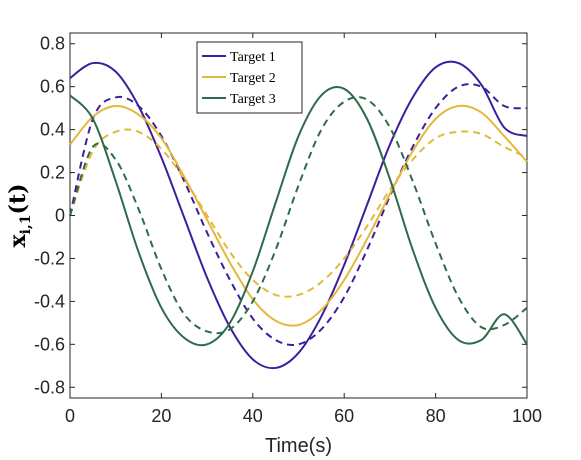  What do you see at coordinates (52, 44) in the screenshot?
I see `y-tick-label: 0.8` at bounding box center [52, 44].